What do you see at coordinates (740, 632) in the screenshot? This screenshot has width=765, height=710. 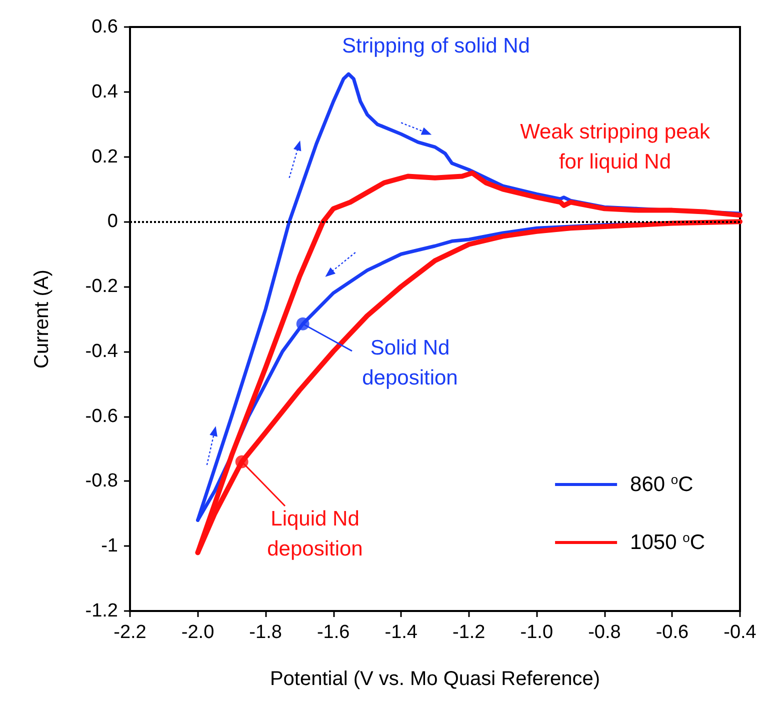 I see `x-tick-label: -0.4` at bounding box center [740, 632].